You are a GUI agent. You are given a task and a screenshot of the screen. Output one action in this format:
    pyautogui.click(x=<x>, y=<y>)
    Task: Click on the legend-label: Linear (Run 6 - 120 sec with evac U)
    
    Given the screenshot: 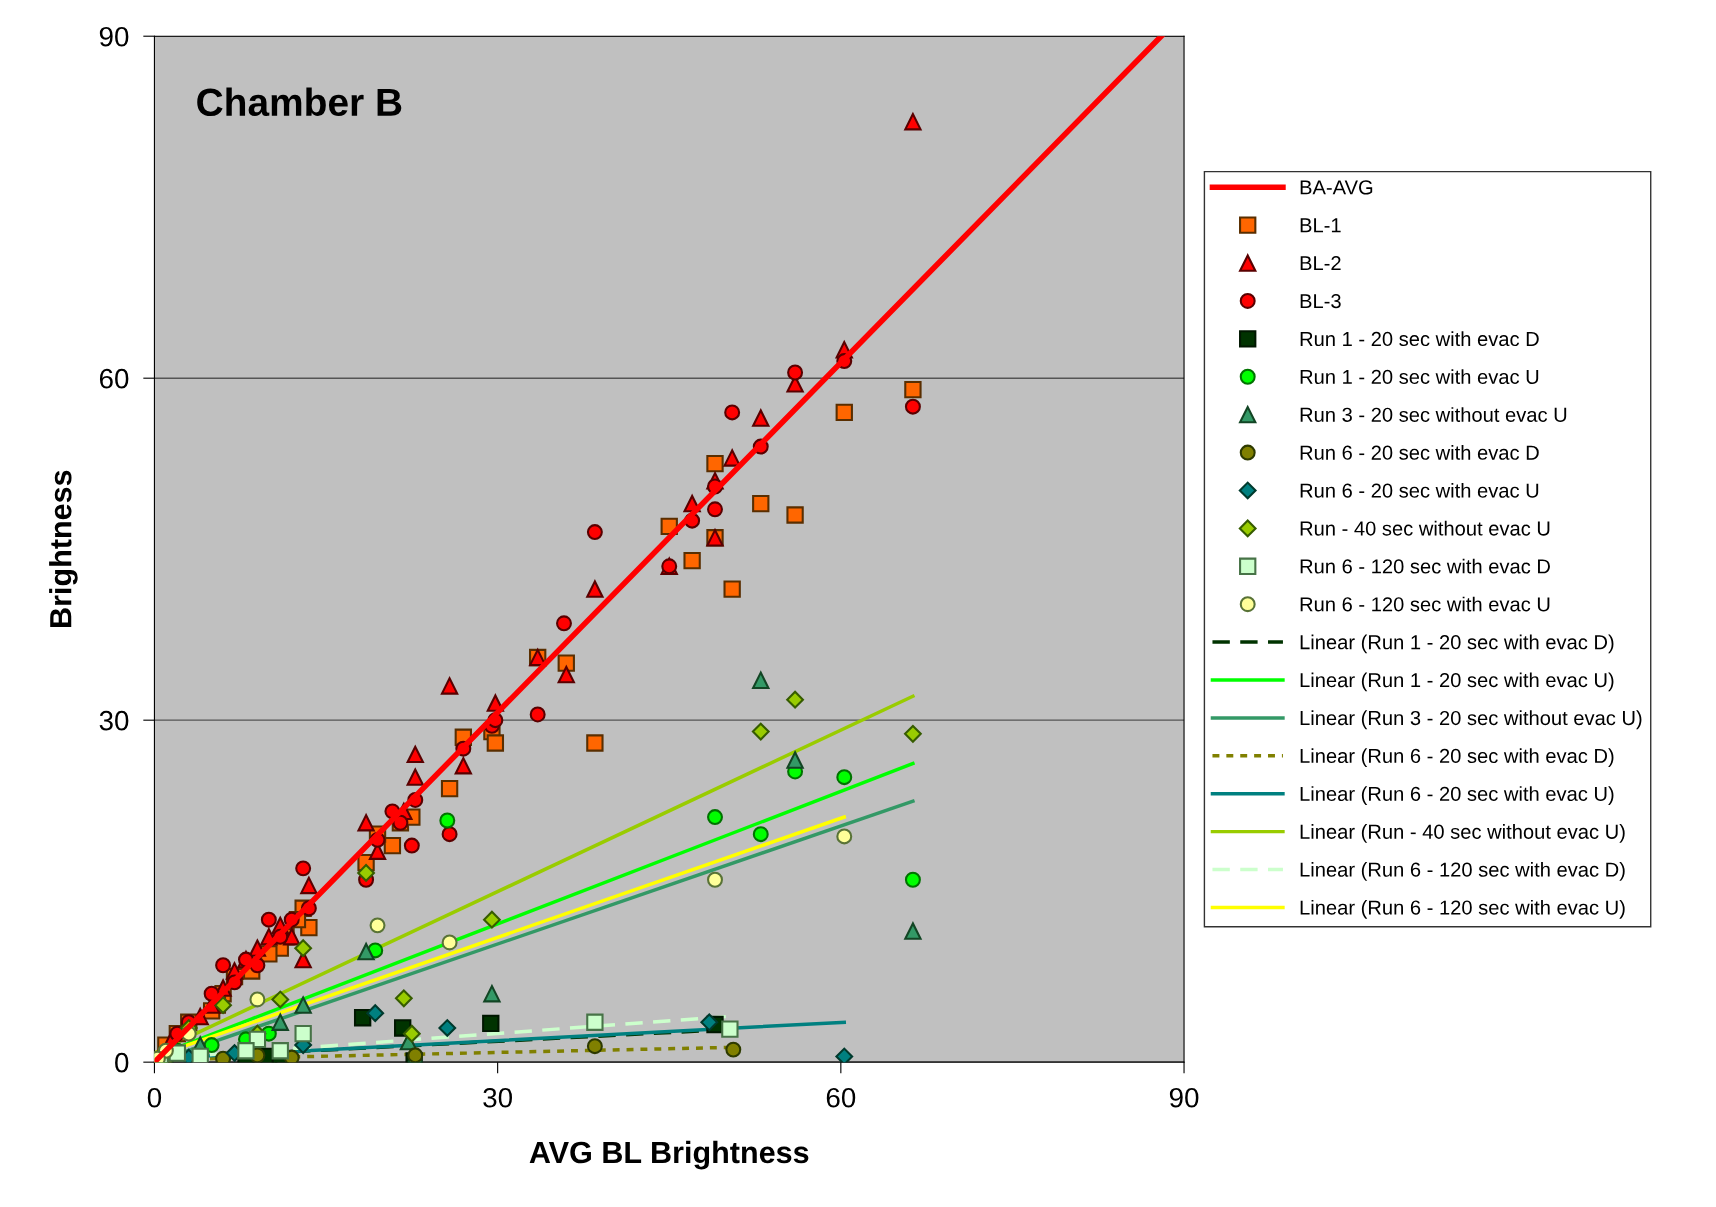 What is the action you would take?
    pyautogui.click(x=1462, y=909)
    